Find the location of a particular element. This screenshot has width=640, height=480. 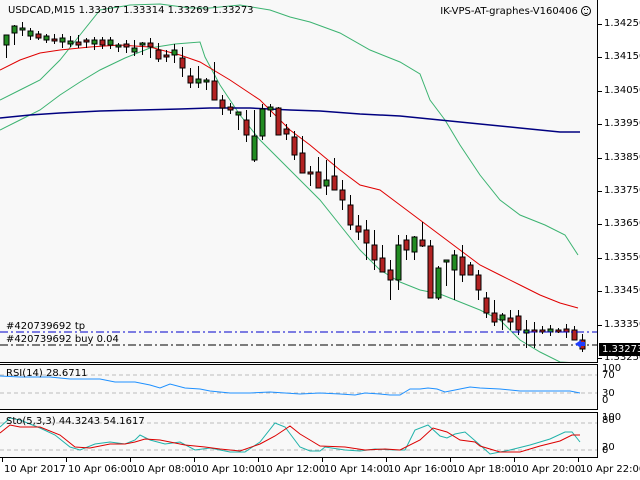

rsi-level-30: 30 is located at coordinates (608, 393).